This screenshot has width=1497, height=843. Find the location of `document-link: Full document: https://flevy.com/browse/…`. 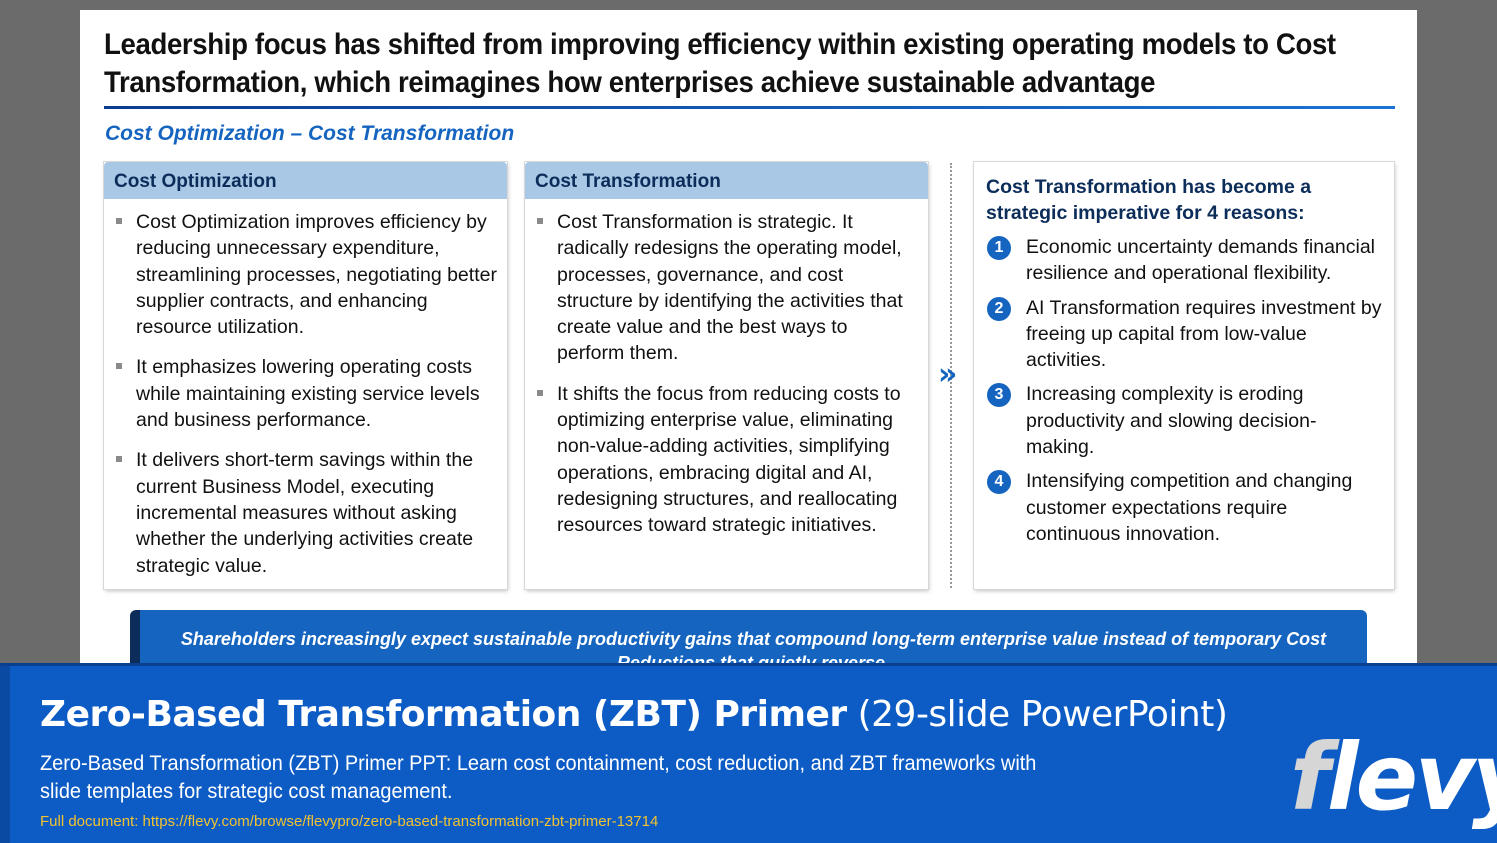

document-link: Full document: https://flevy.com/browse/… is located at coordinates (349, 821).